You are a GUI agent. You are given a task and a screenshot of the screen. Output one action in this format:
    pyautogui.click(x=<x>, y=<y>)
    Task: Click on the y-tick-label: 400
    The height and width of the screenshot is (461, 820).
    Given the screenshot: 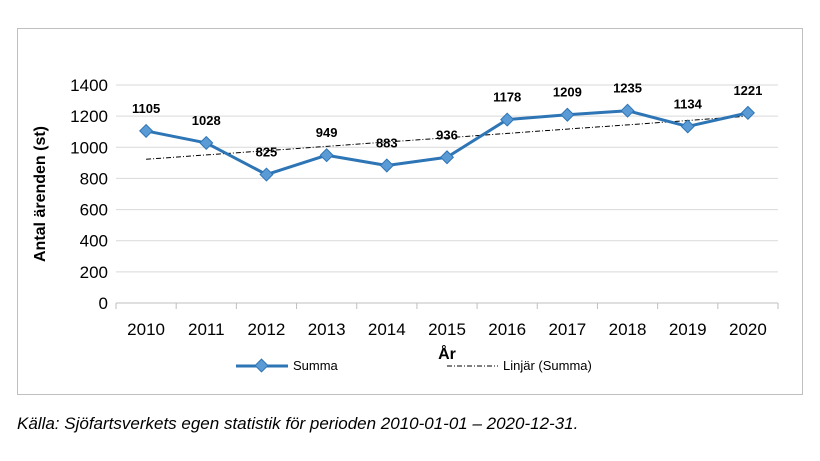 What is the action you would take?
    pyautogui.click(x=94, y=241)
    